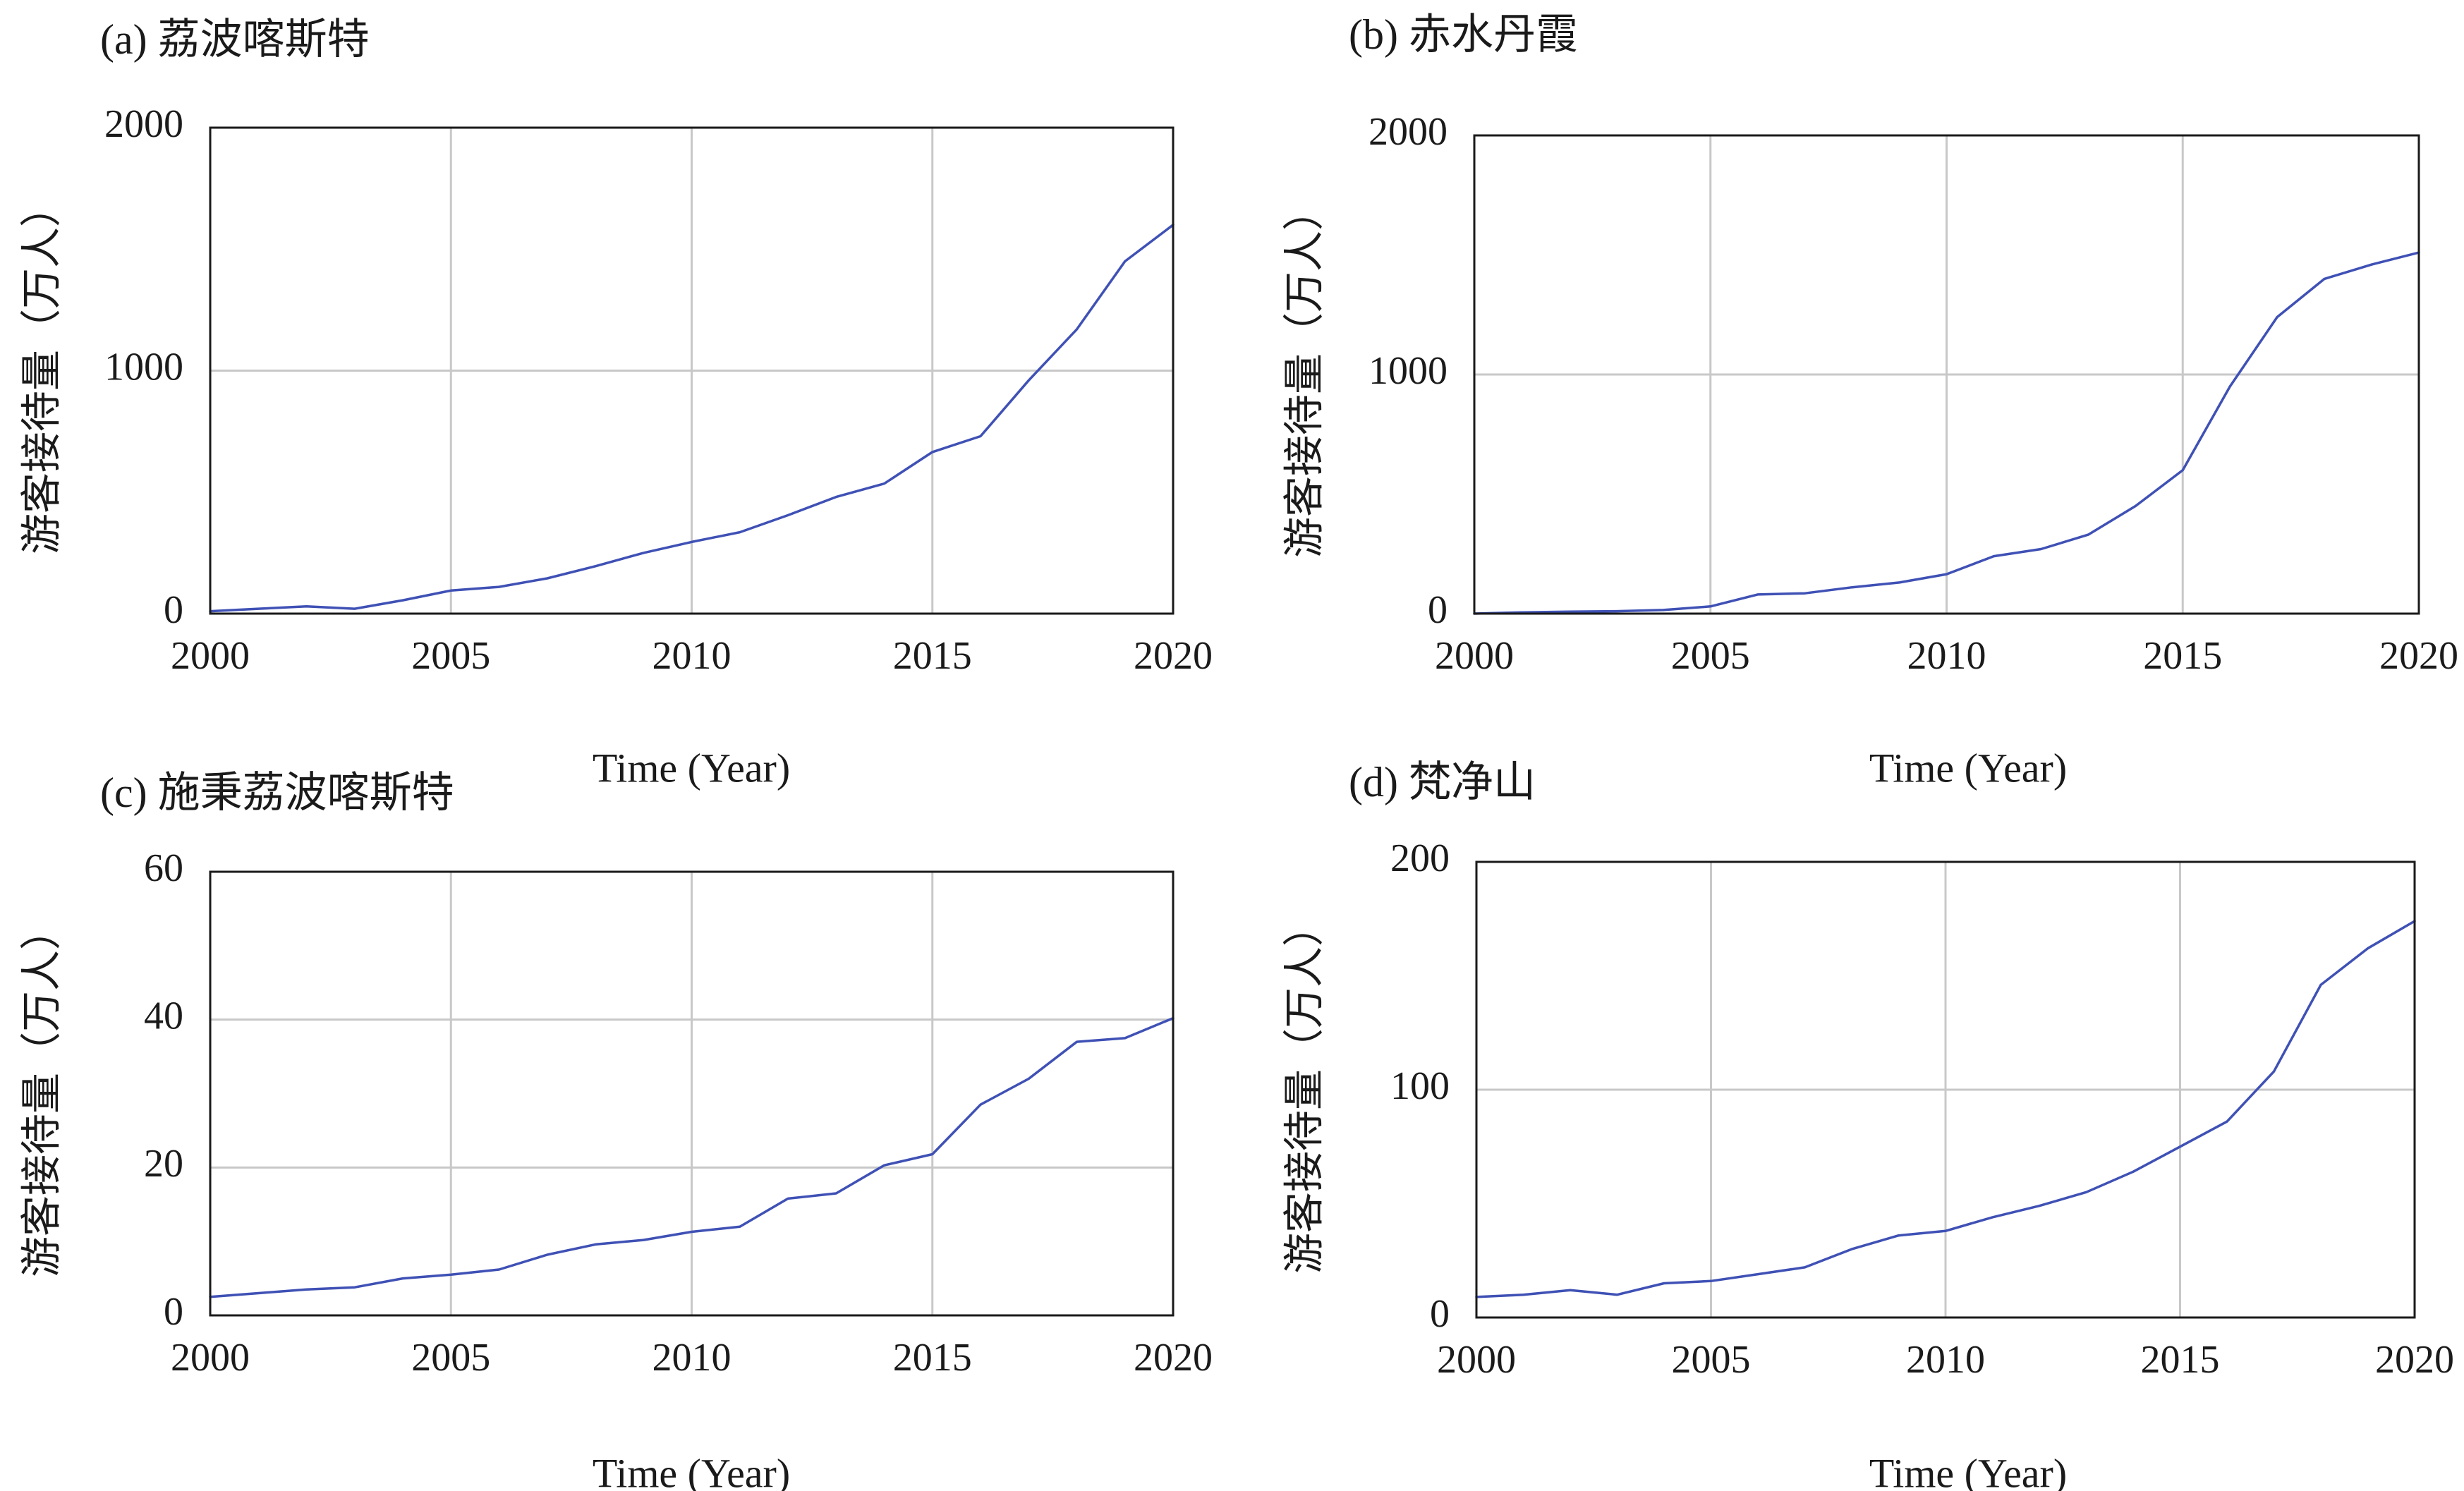 The height and width of the screenshot is (1491, 2464). What do you see at coordinates (277, 792) in the screenshot?
I see `chart-title: (c) 施秉荔波喀斯特` at bounding box center [277, 792].